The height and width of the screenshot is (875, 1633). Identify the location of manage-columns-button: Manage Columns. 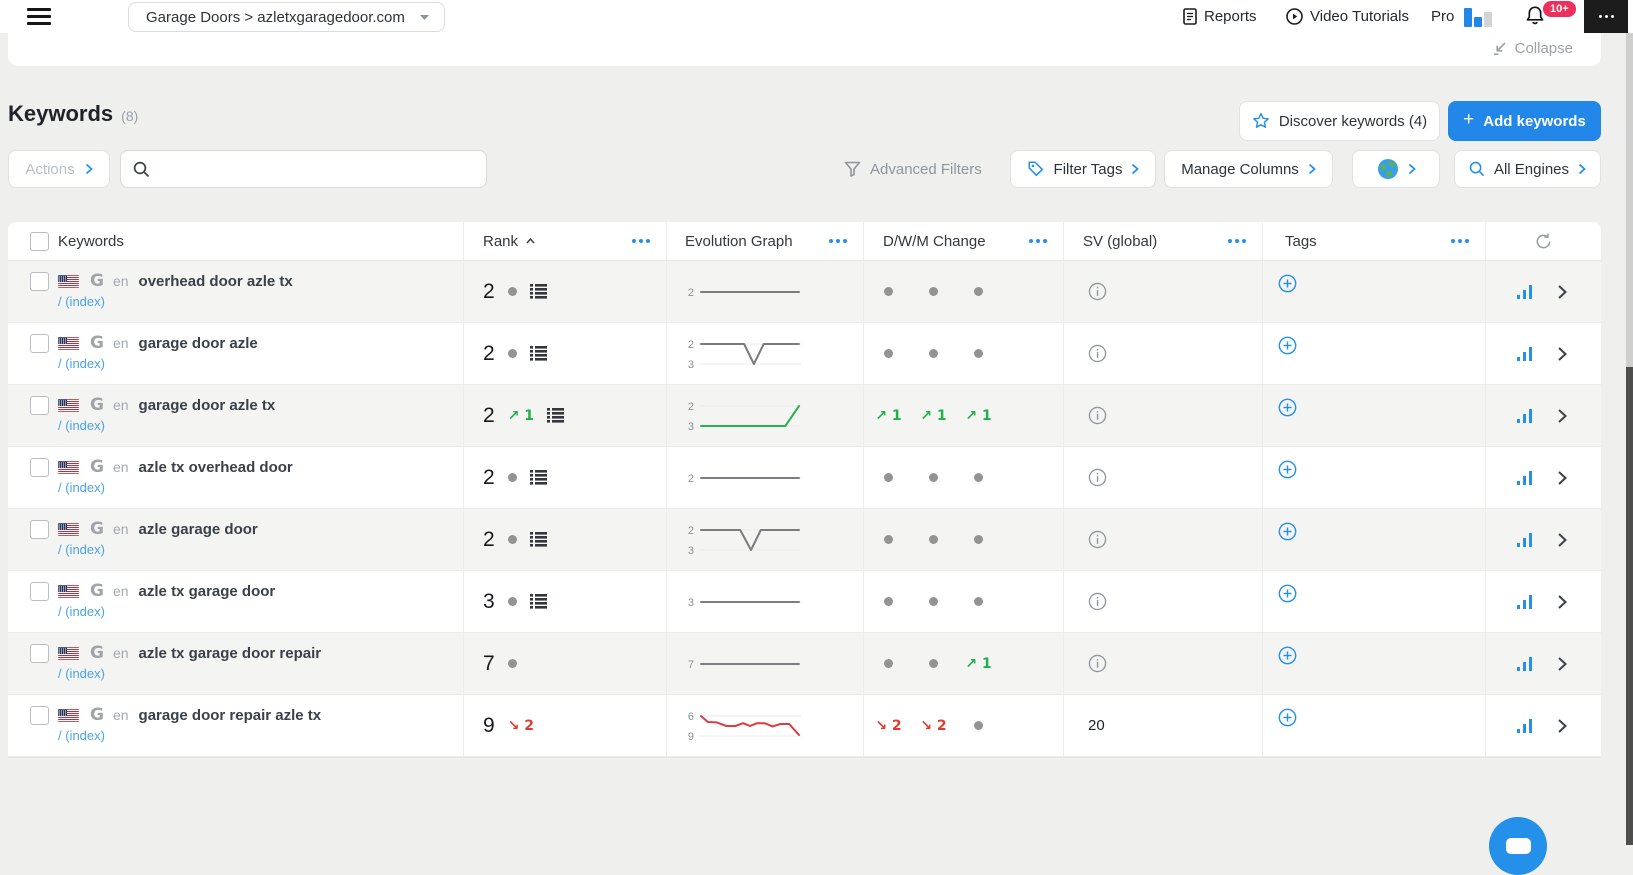
(1248, 169).